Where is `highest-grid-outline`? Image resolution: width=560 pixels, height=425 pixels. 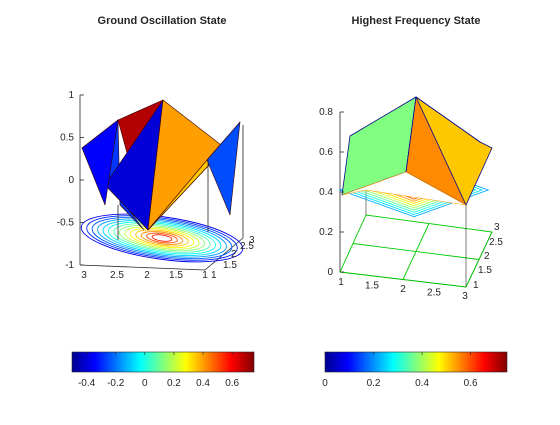 highest-grid-outline is located at coordinates (416, 251).